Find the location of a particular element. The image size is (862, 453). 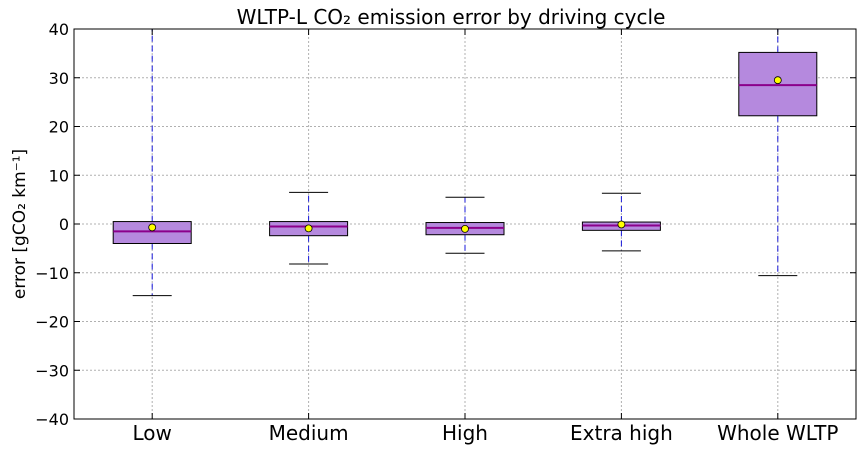

x-category-label: High is located at coordinates (465, 433).